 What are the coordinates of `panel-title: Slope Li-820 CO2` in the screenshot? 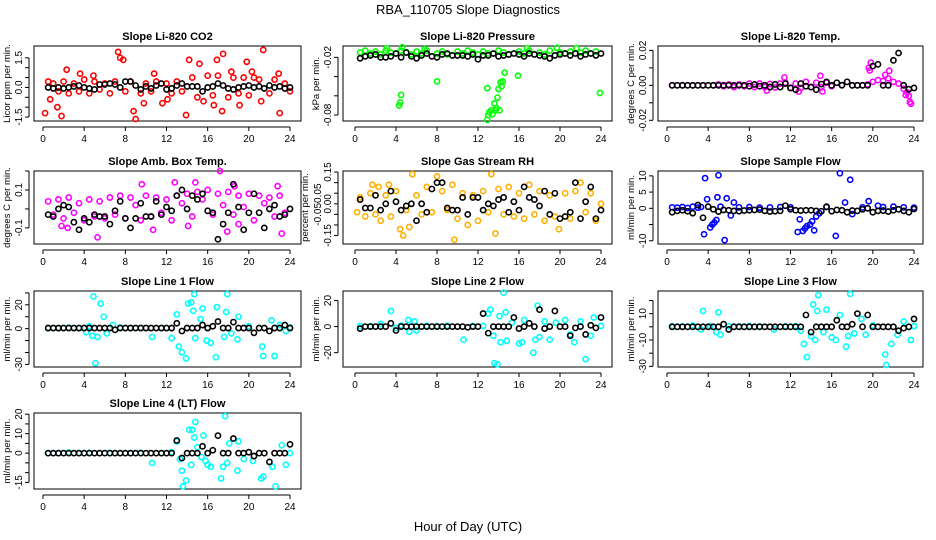 It's located at (167, 37).